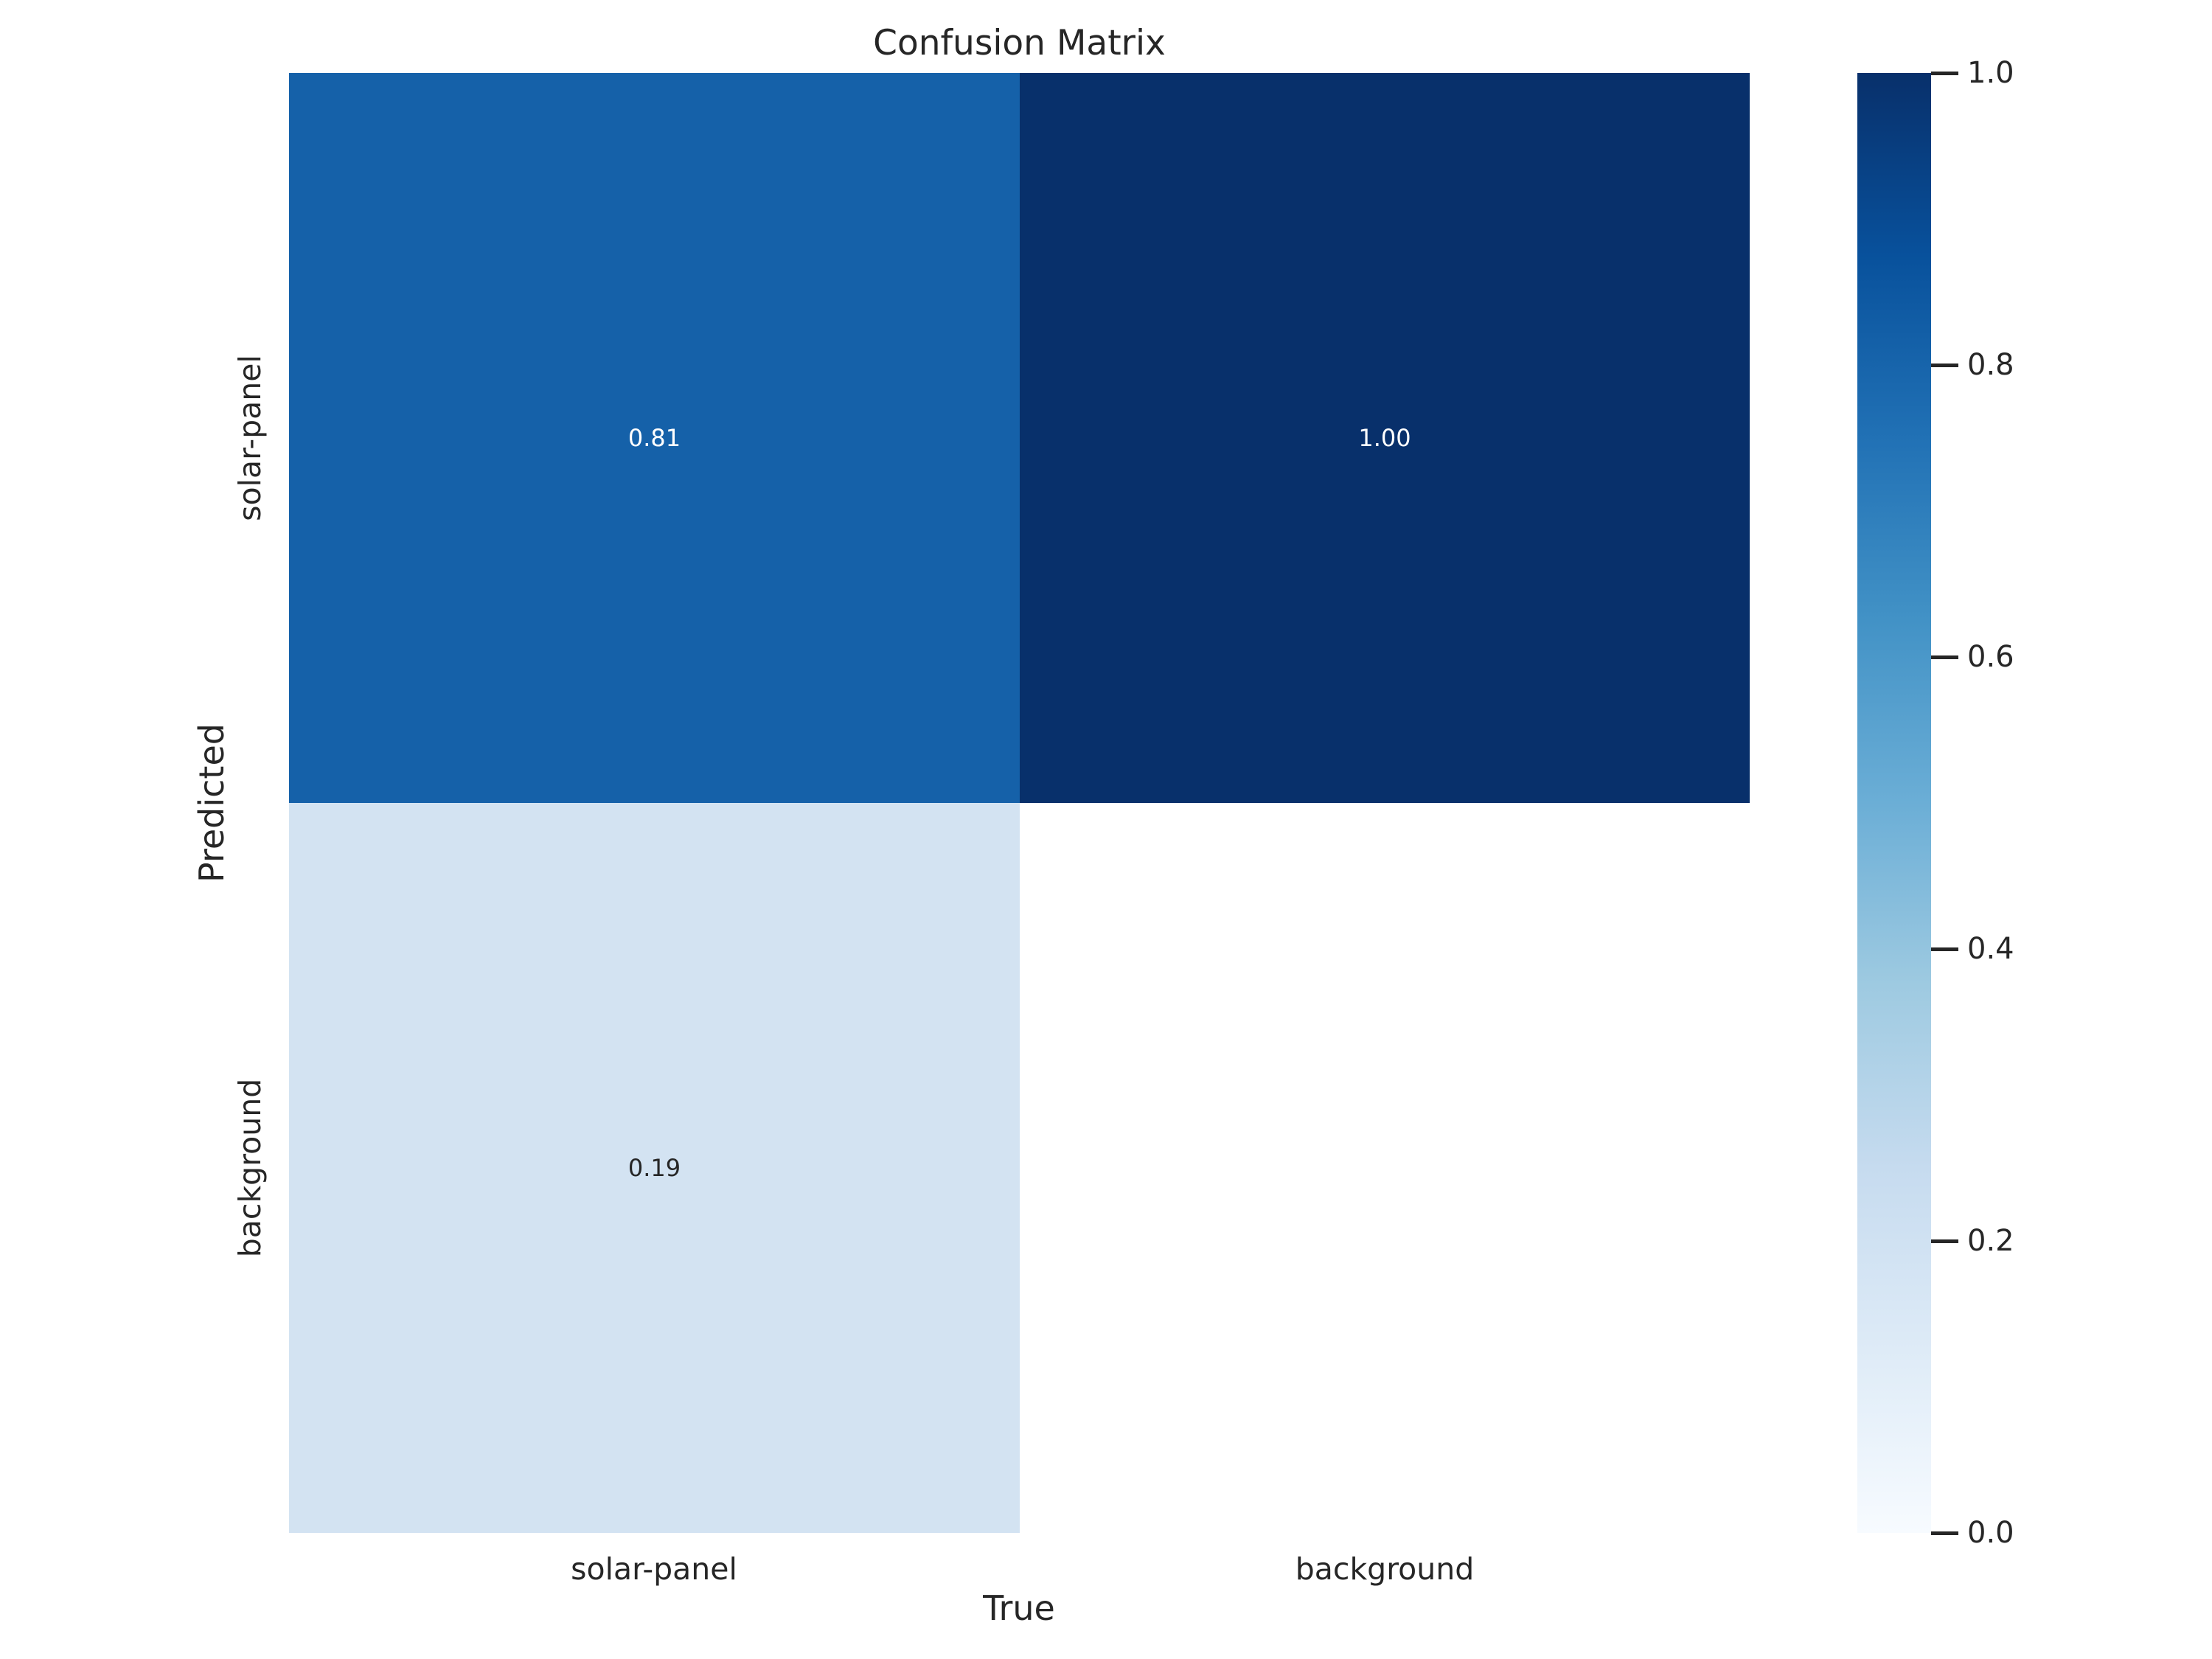 Image resolution: width=2212 pixels, height=1659 pixels. I want to click on colorbar-tick-label: 1.0, so click(1990, 73).